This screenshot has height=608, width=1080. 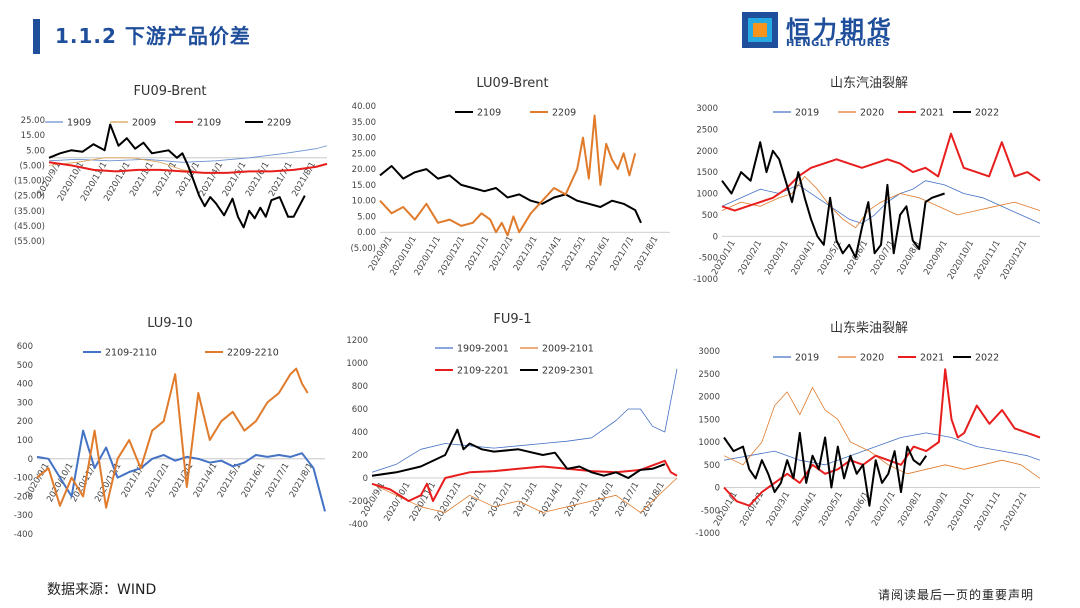 I want to click on x-tick-label: 2020/8/1, so click(x=910, y=509).